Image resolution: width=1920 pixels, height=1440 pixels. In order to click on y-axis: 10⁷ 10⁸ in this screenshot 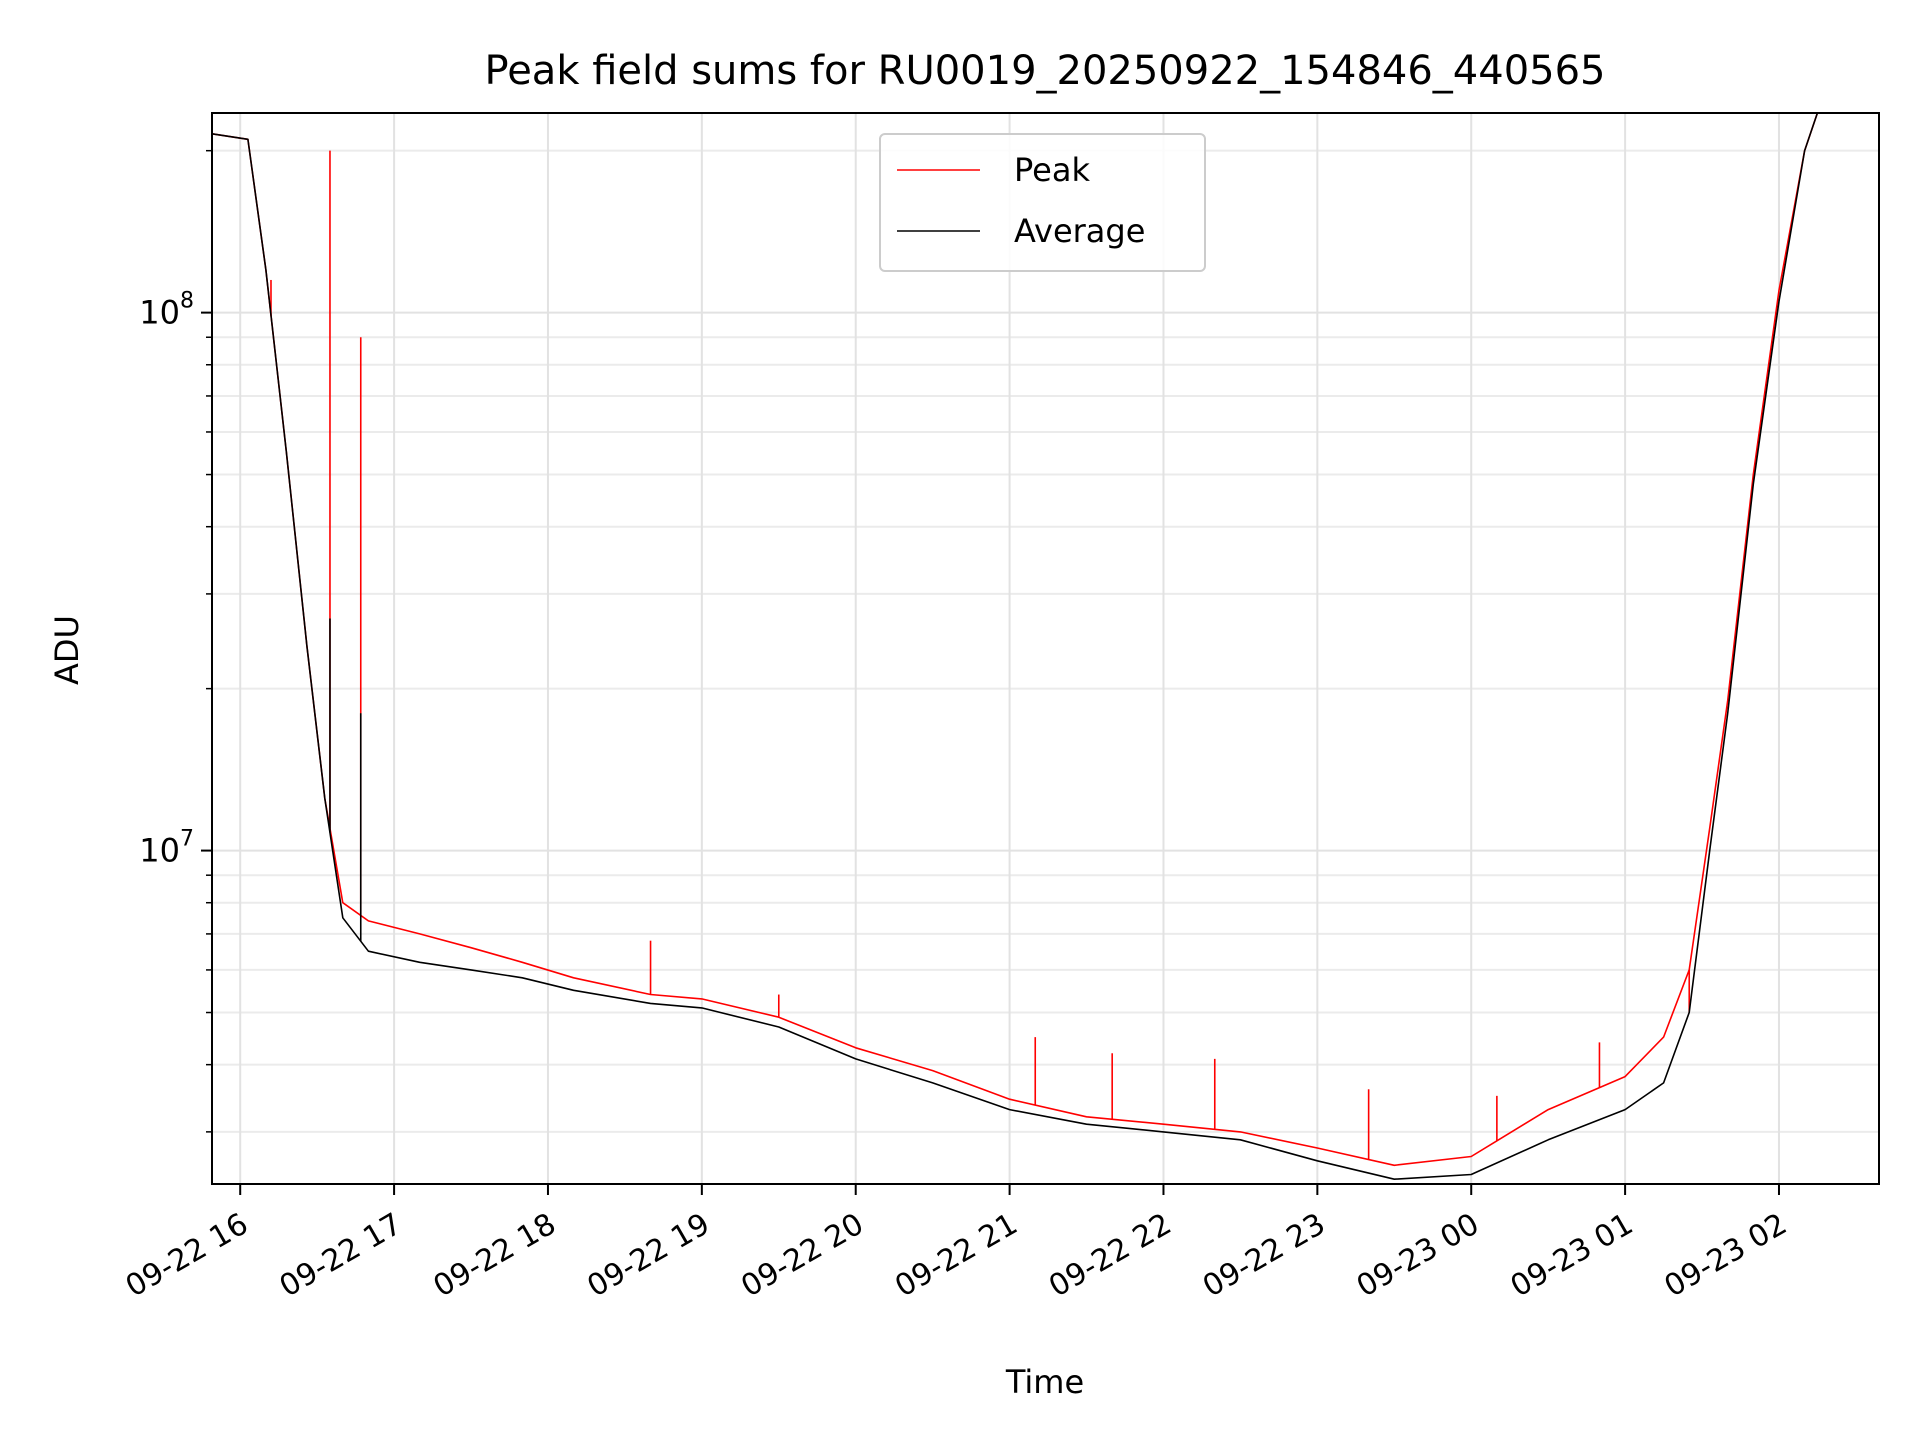, I will do `click(175, 641)`.